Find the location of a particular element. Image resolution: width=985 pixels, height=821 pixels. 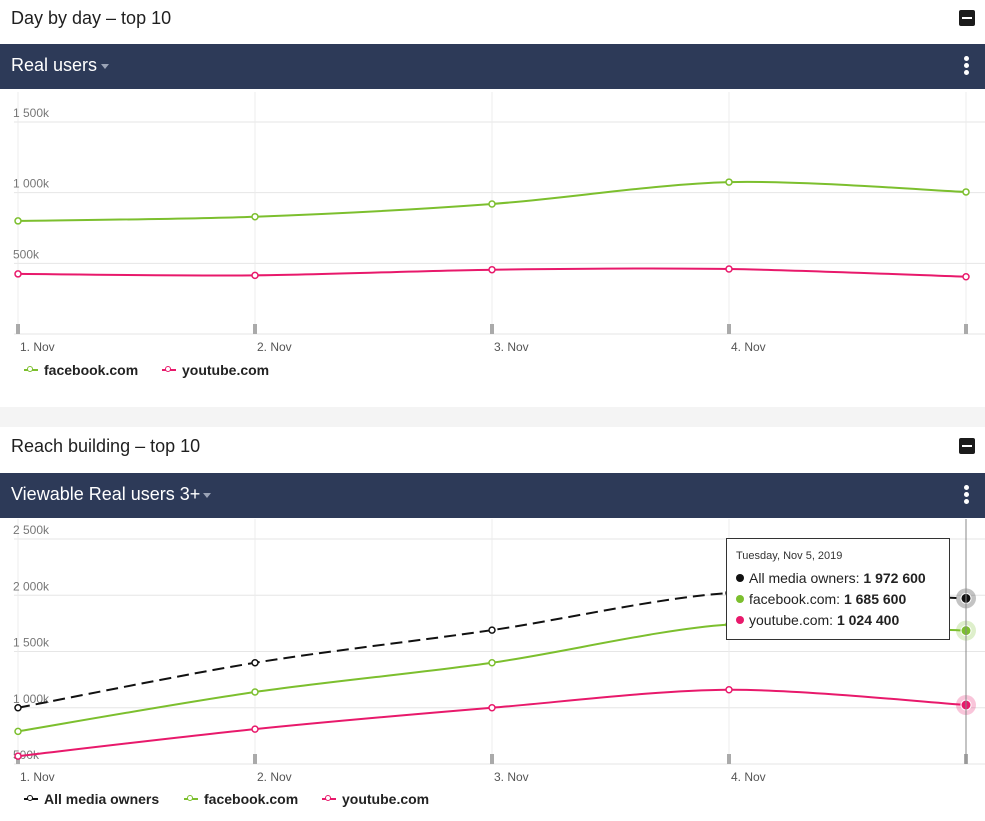

tooltip-row-value: 1 972 600 is located at coordinates (894, 578).